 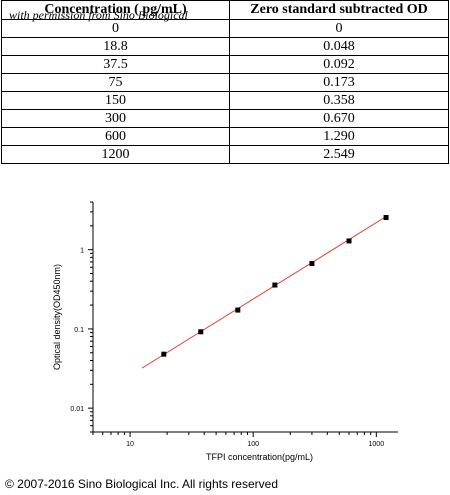 I want to click on table-row: 300 0.670, so click(x=225, y=118).